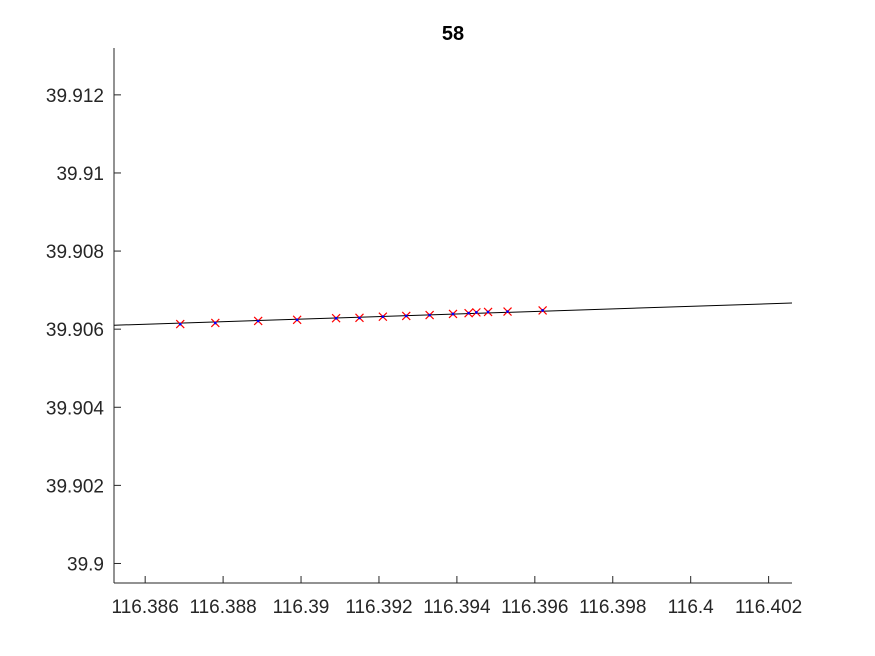 The height and width of the screenshot is (656, 875). Describe the element at coordinates (612, 607) in the screenshot. I see `x-tick-label: 116.398` at that location.